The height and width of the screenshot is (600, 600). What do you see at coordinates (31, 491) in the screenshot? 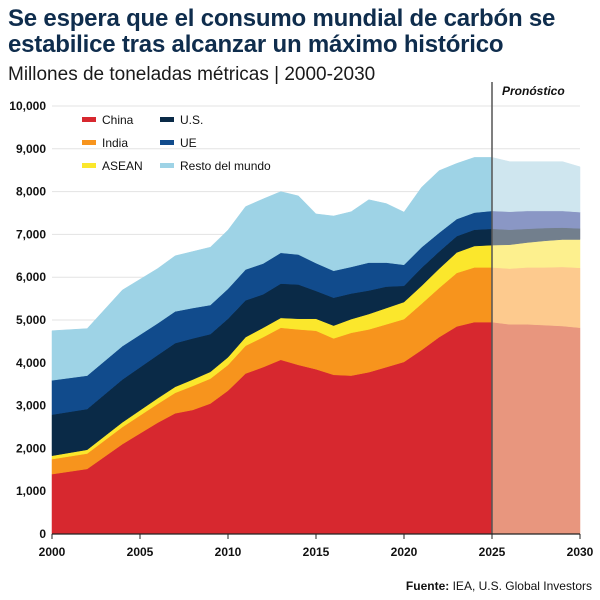
I see `y-tick-label-1000: 1,000` at bounding box center [31, 491].